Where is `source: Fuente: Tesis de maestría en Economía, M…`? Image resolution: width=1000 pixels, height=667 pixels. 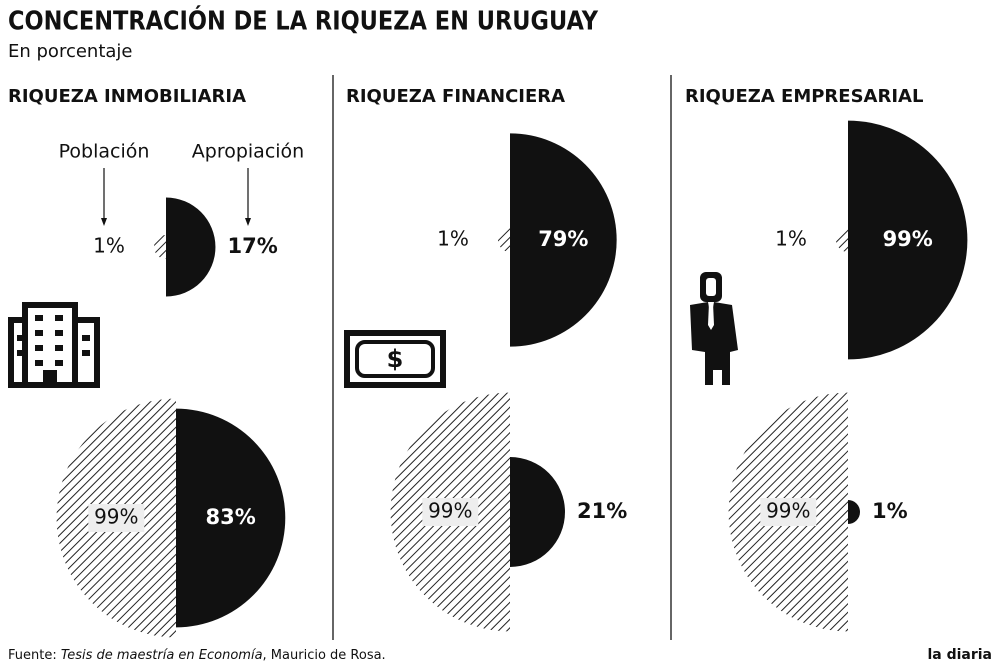
source: Fuente: Tesis de maestría en Economía, M… is located at coordinates (197, 655).